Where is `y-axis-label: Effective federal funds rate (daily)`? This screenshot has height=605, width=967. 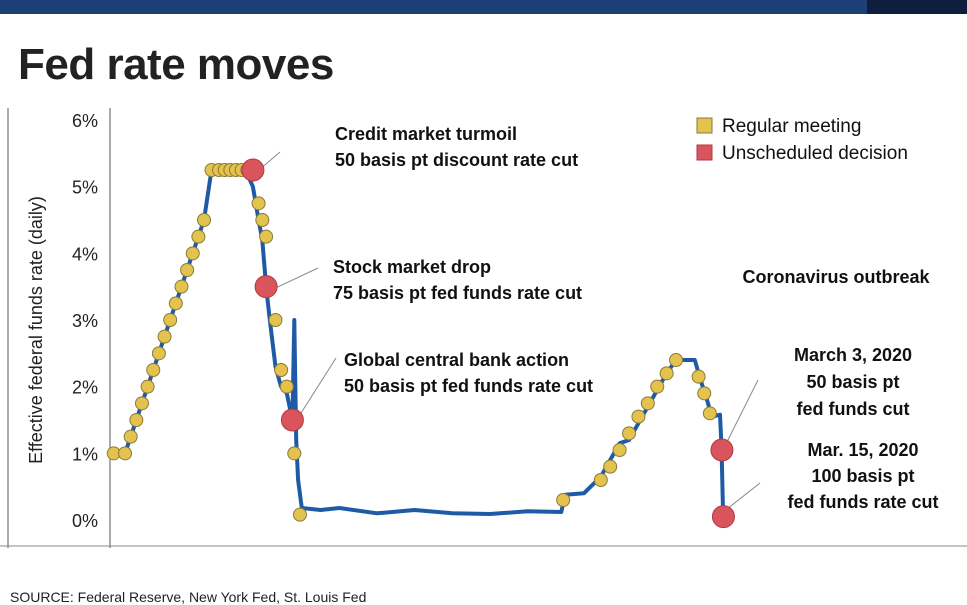
y-axis-label: Effective federal funds rate (daily) is located at coordinates (36, 330).